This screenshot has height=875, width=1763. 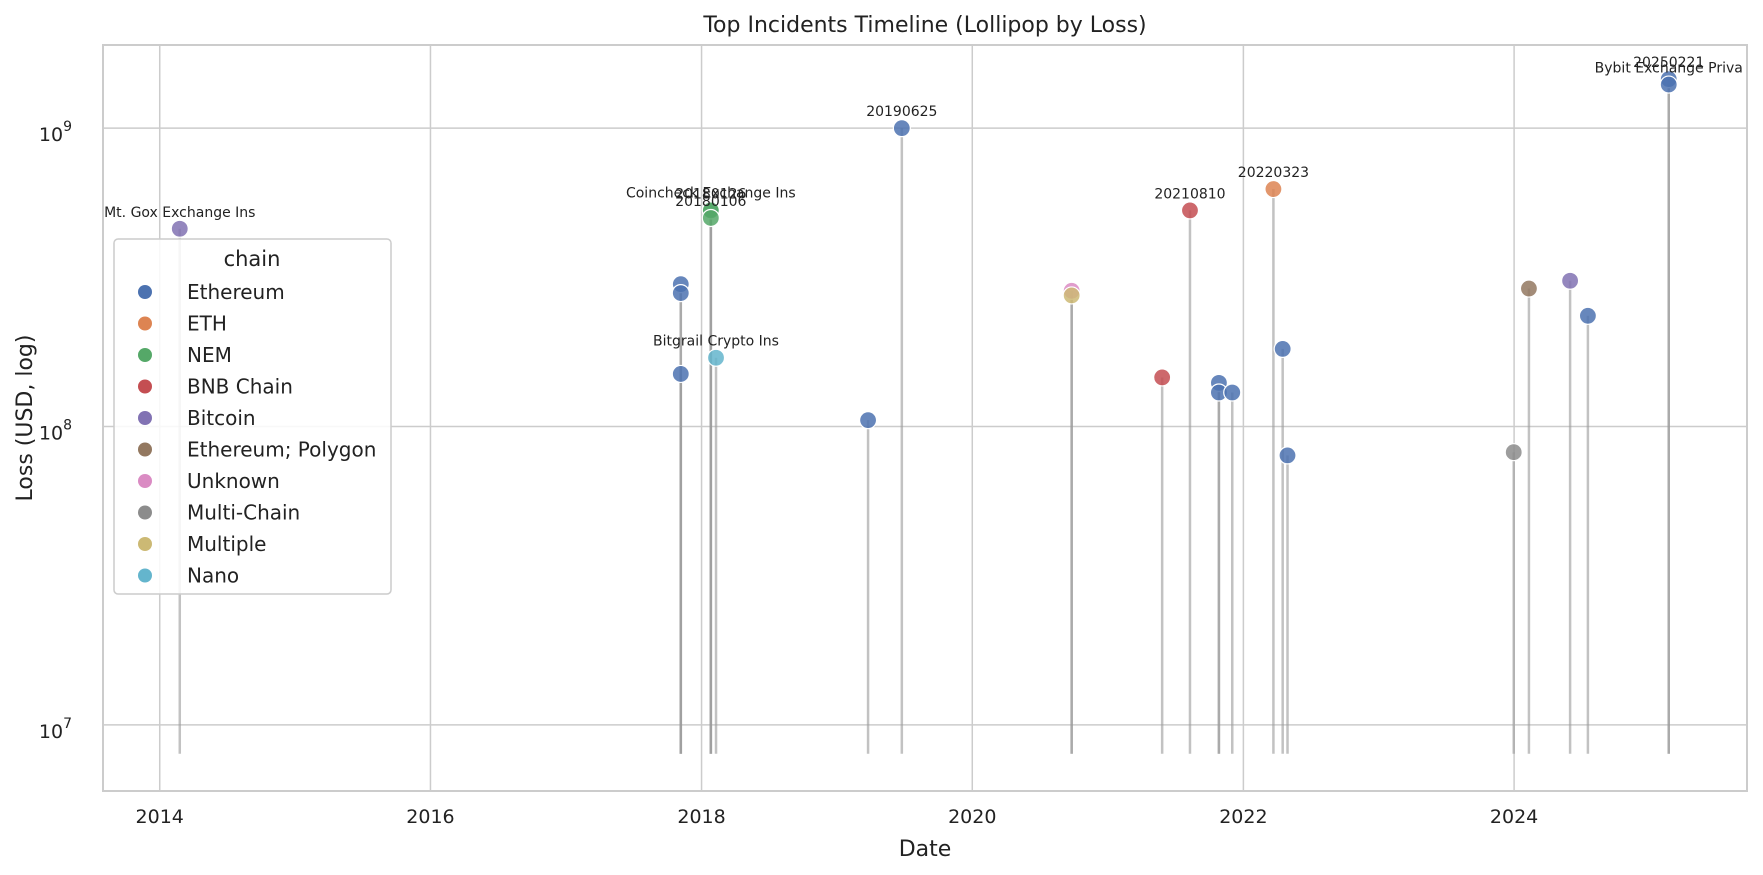 I want to click on point-annotation: 20180106, so click(x=710, y=202).